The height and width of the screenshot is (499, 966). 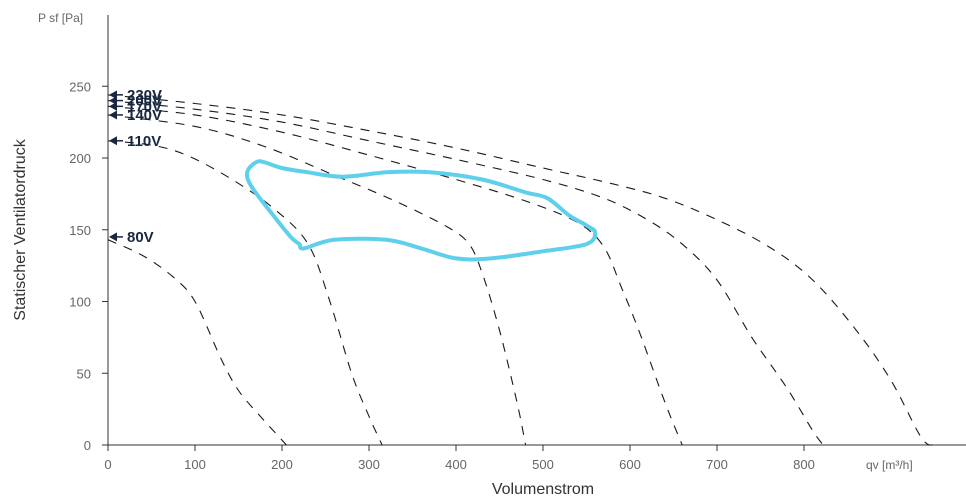 I want to click on voltage-label-110v: 110V, so click(x=135, y=141).